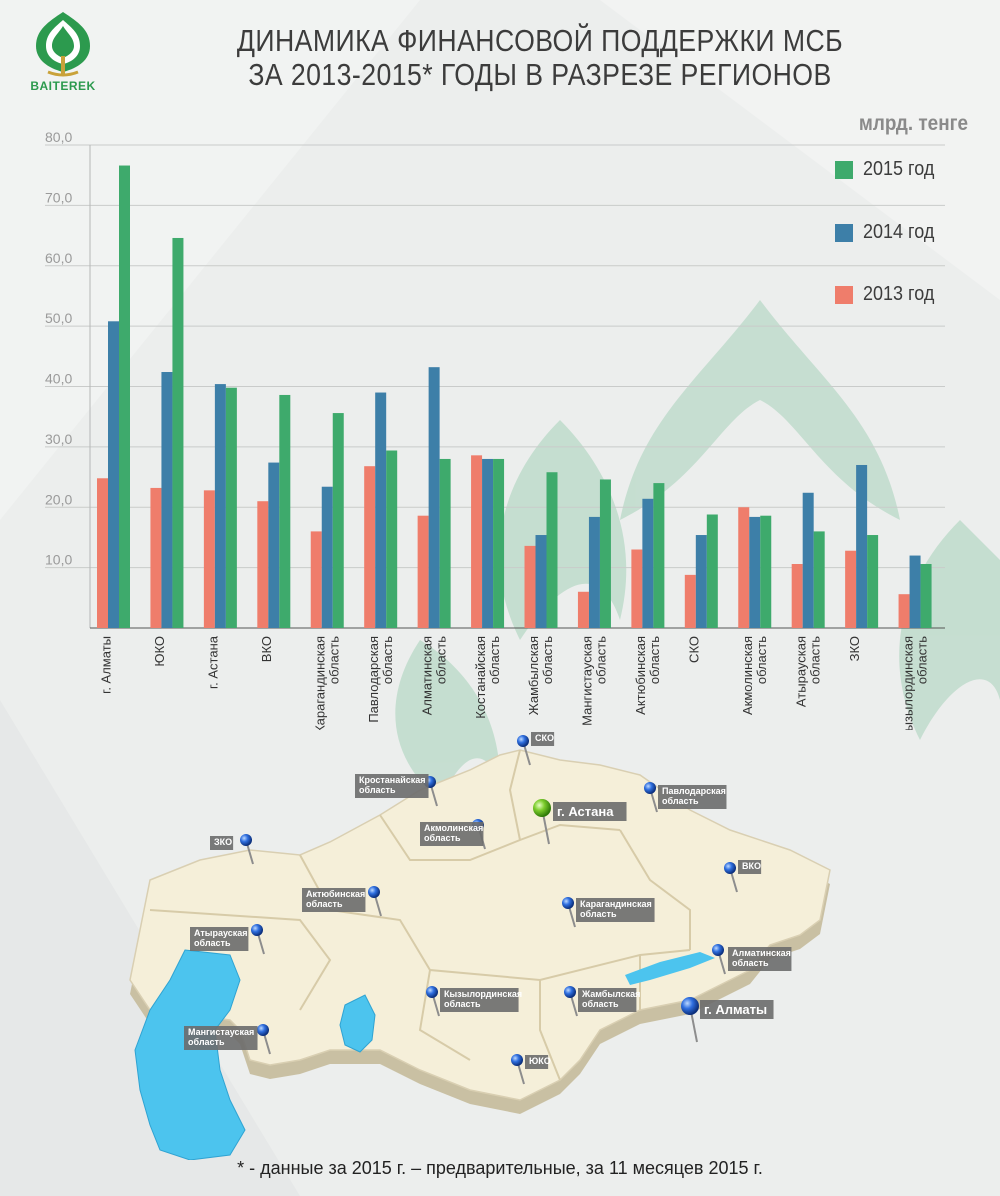 This screenshot has width=1000, height=1196. I want to click on y-tick-label: 60,0, so click(58, 258).